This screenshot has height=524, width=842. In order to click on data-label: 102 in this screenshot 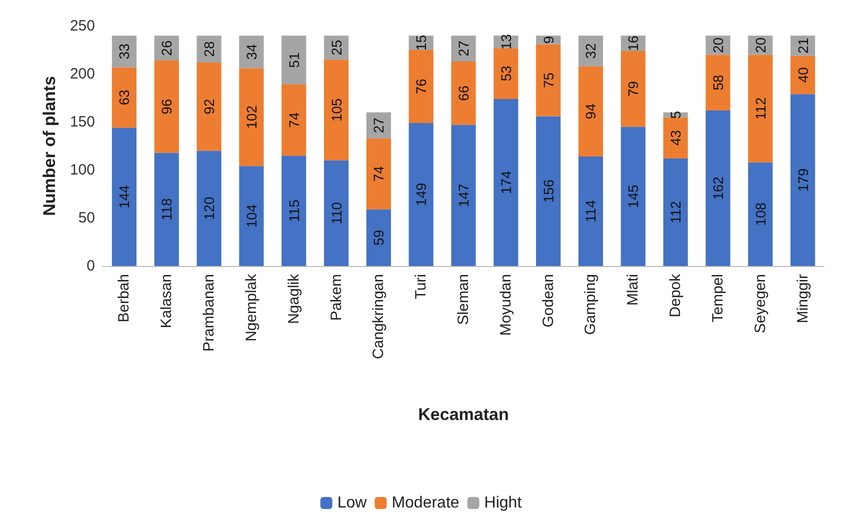, I will do `click(251, 117)`.